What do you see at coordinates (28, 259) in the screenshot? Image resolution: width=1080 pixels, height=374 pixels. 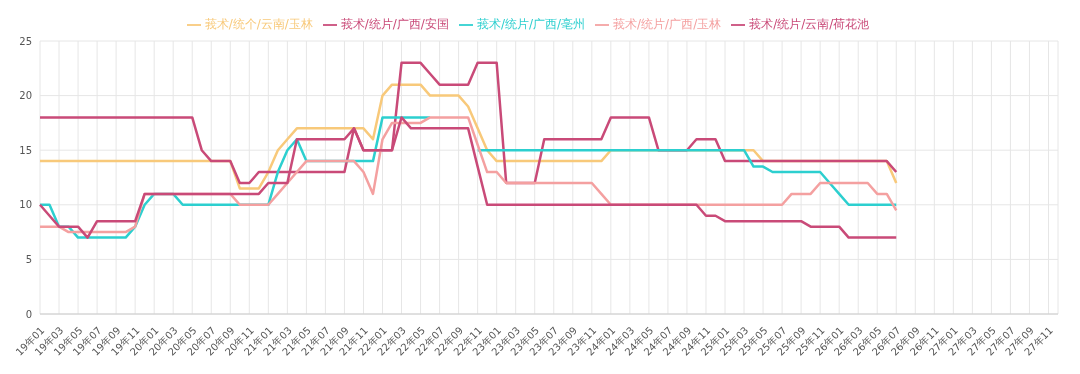 I see `y-tick-label: 5` at bounding box center [28, 259].